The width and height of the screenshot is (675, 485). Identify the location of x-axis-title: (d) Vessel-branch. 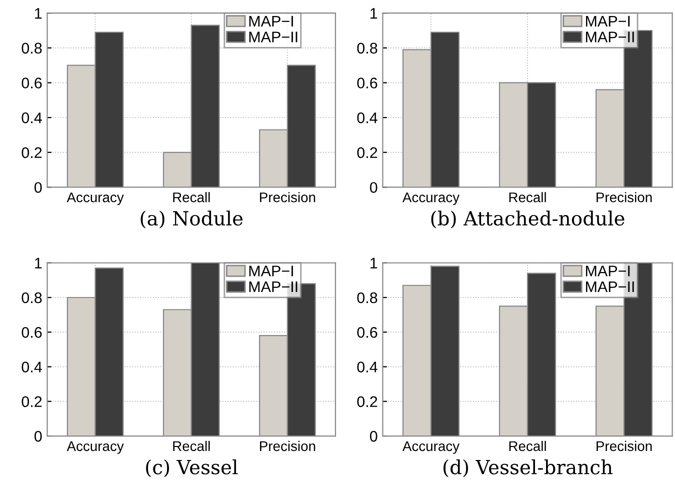
(528, 468).